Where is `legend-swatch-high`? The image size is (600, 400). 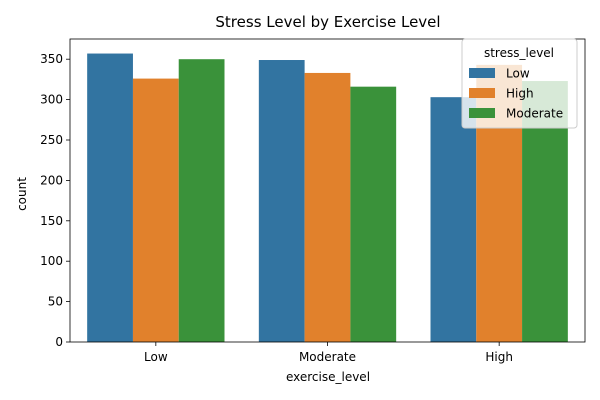
legend-swatch-high is located at coordinates (482, 93).